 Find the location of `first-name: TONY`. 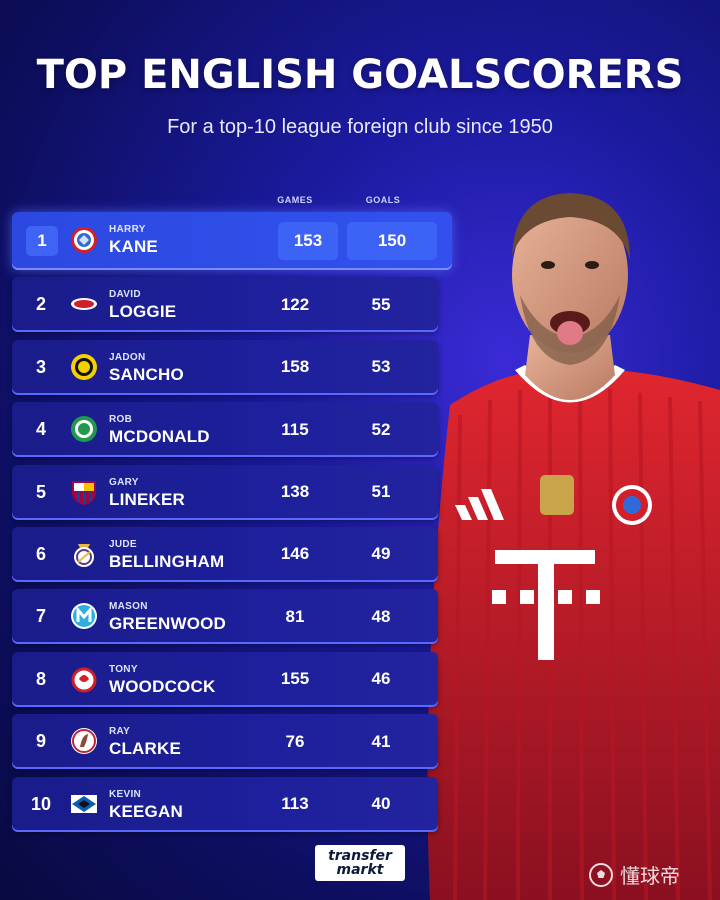

first-name: TONY is located at coordinates (123, 669).